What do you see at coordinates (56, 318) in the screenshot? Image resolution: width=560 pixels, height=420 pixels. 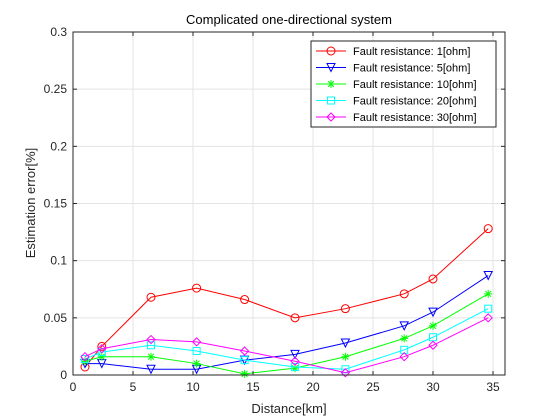 I see `y-tick-label: 0.05` at bounding box center [56, 318].